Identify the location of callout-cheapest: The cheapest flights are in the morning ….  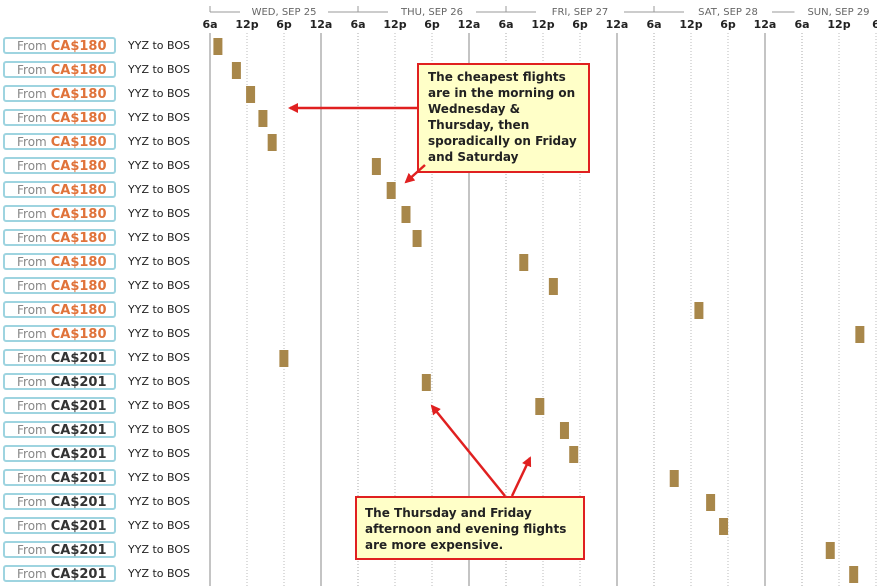
(503, 118).